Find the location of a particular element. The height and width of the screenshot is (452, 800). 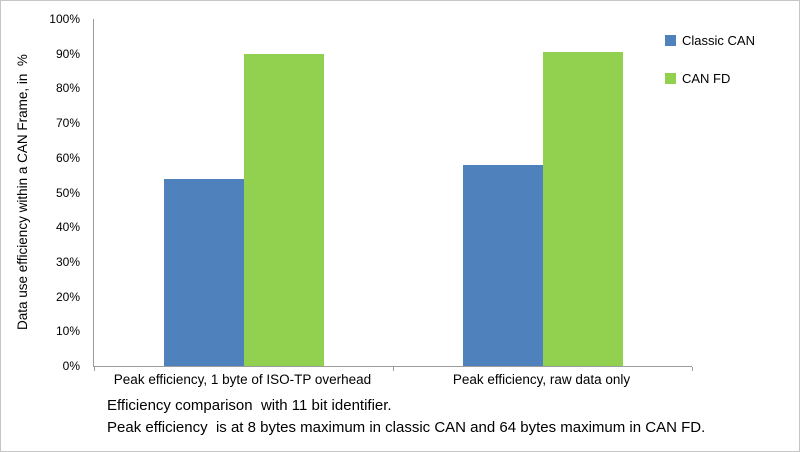

y-tick-label: 50% is located at coordinates (67, 192).